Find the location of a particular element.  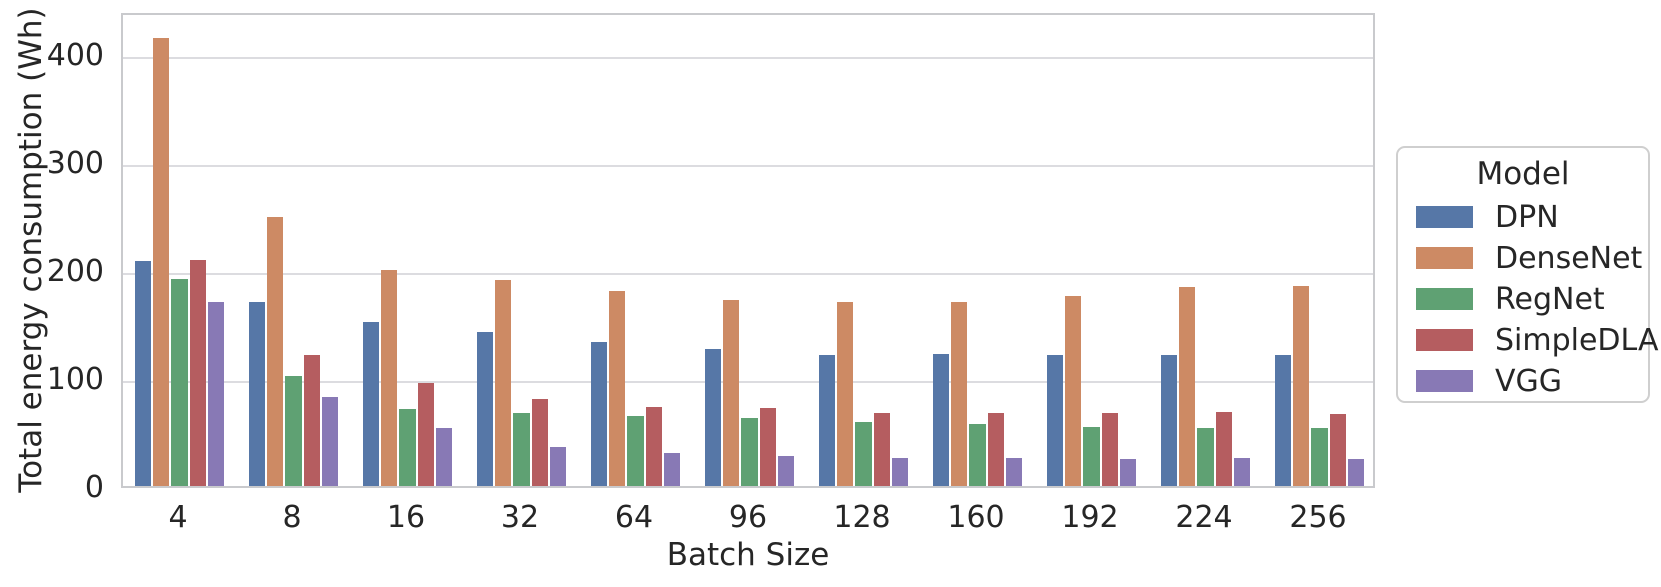

legend-label-vgg: VGG is located at coordinates (1529, 381).